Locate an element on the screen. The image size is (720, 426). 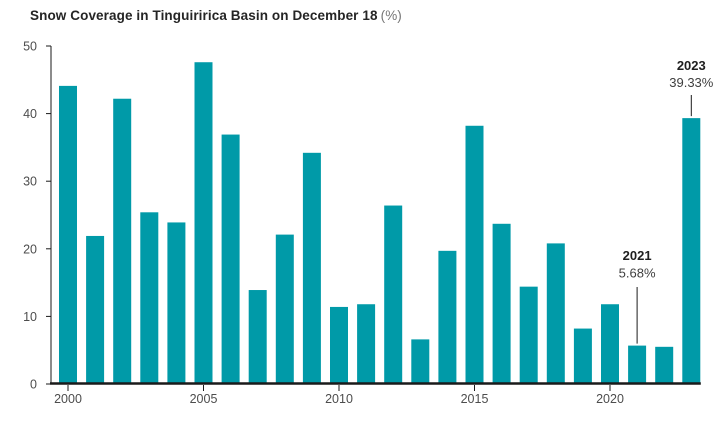
bar-2004 is located at coordinates (176, 303).